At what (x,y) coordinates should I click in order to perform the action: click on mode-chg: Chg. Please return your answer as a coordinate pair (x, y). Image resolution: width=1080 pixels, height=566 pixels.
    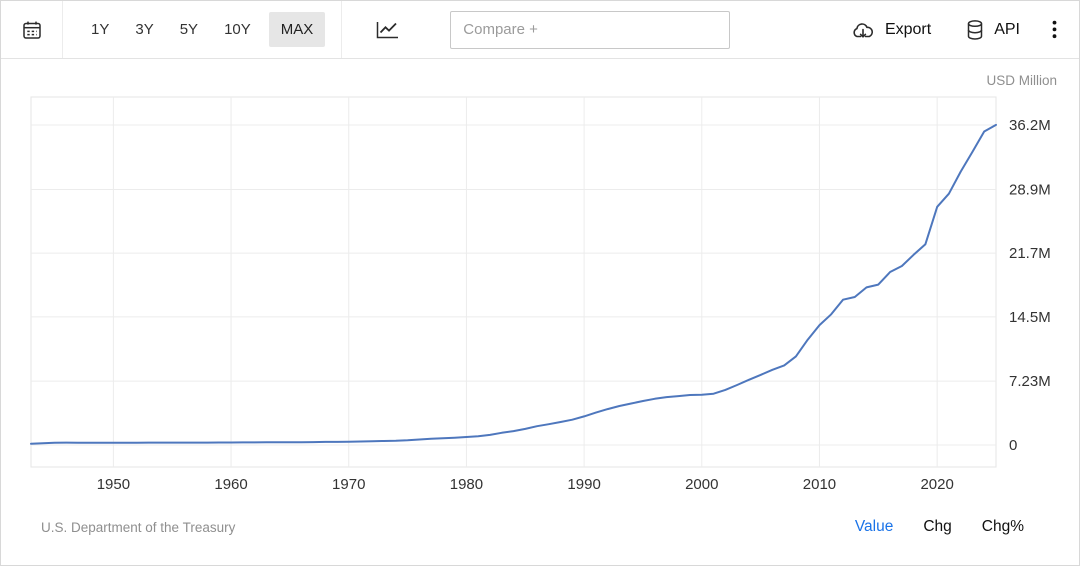
    Looking at the image, I should click on (937, 526).